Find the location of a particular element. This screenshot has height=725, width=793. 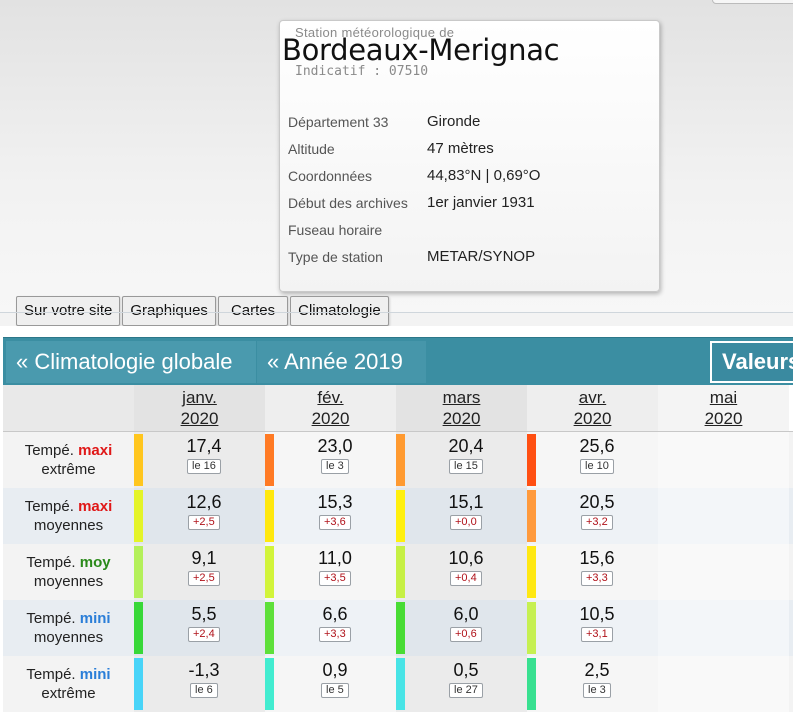

tab-cartes: Cartes is located at coordinates (253, 311).